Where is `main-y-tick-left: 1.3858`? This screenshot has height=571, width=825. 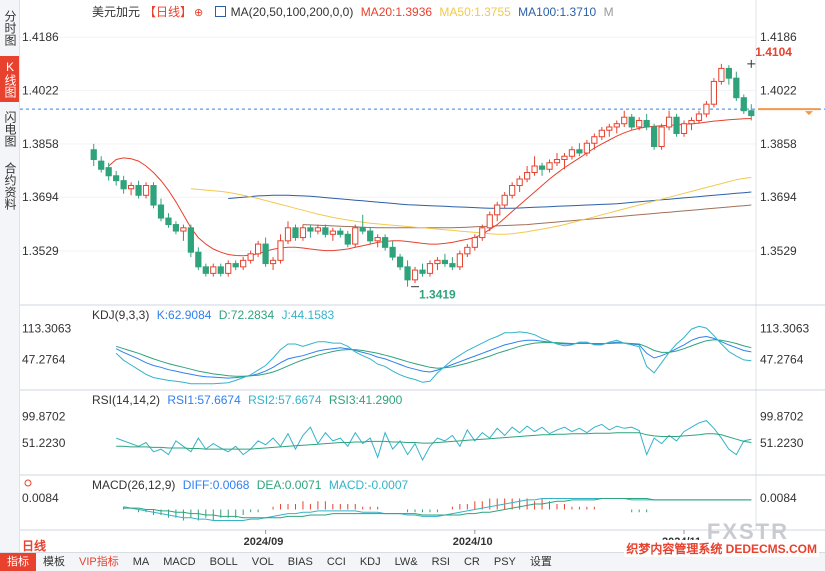 main-y-tick-left: 1.3858 is located at coordinates (40, 144).